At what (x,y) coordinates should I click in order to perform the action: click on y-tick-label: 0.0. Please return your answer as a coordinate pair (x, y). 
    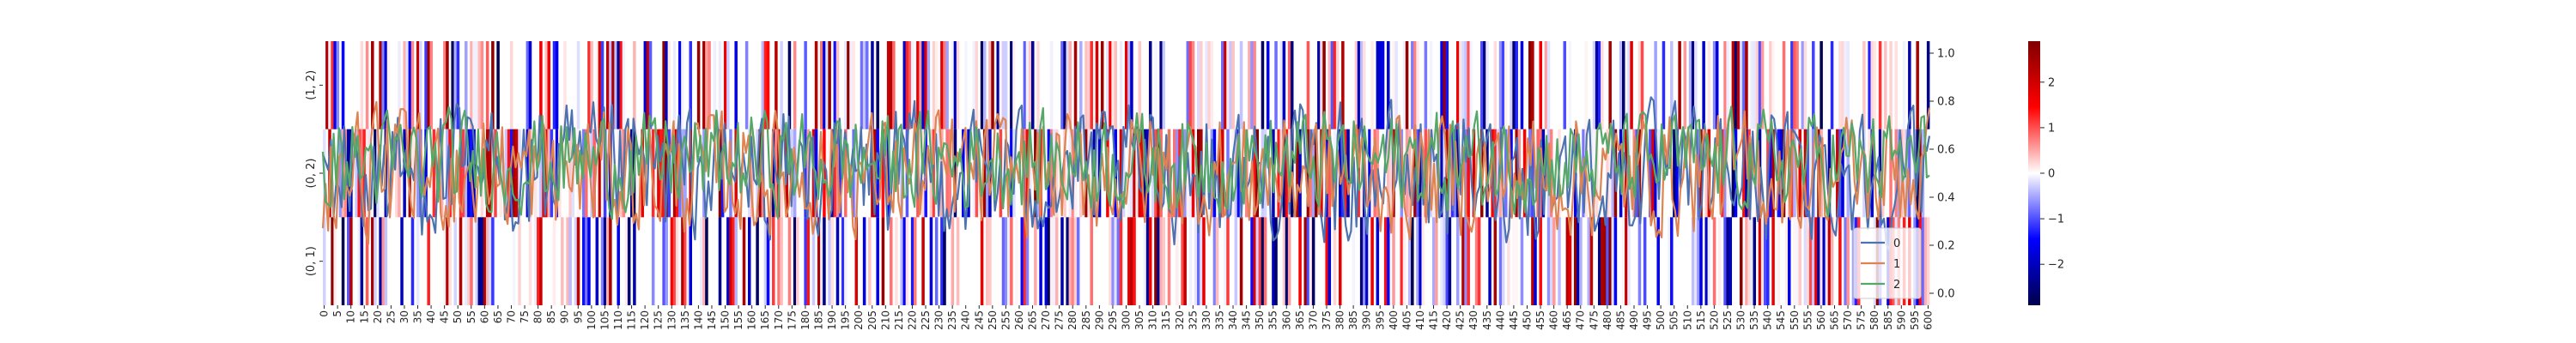
    Looking at the image, I should click on (1946, 295).